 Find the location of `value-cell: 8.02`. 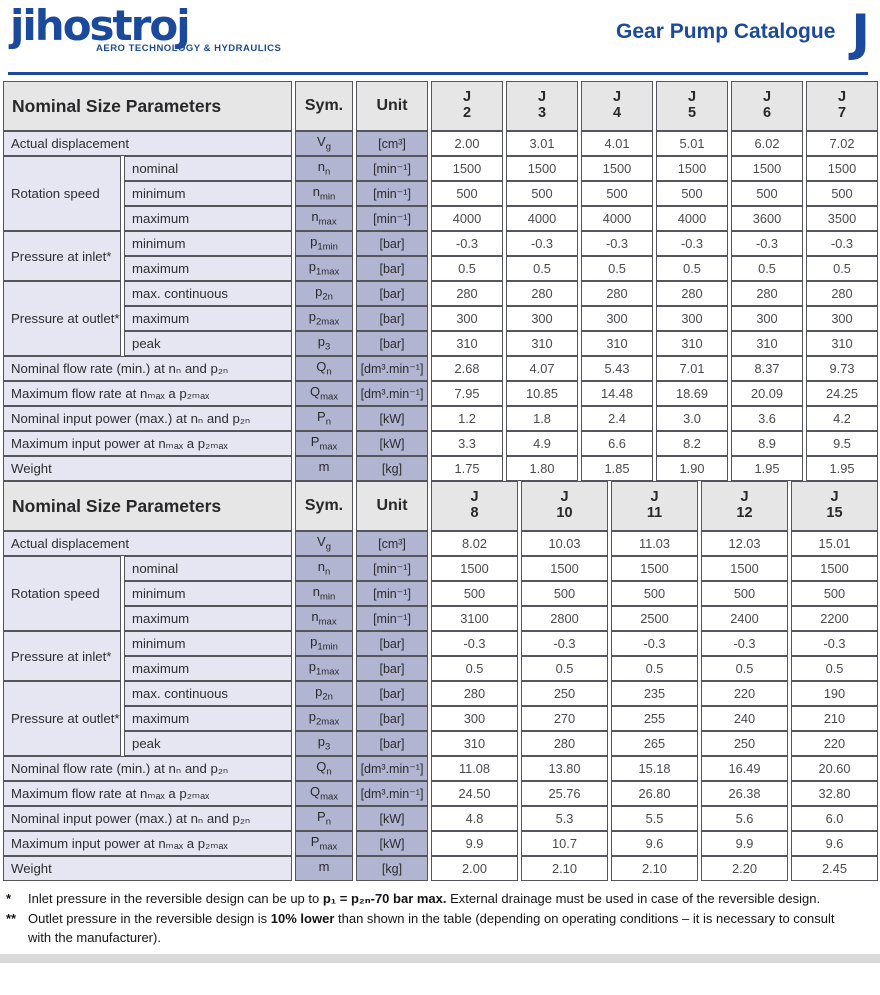

value-cell: 8.02 is located at coordinates (474, 543).